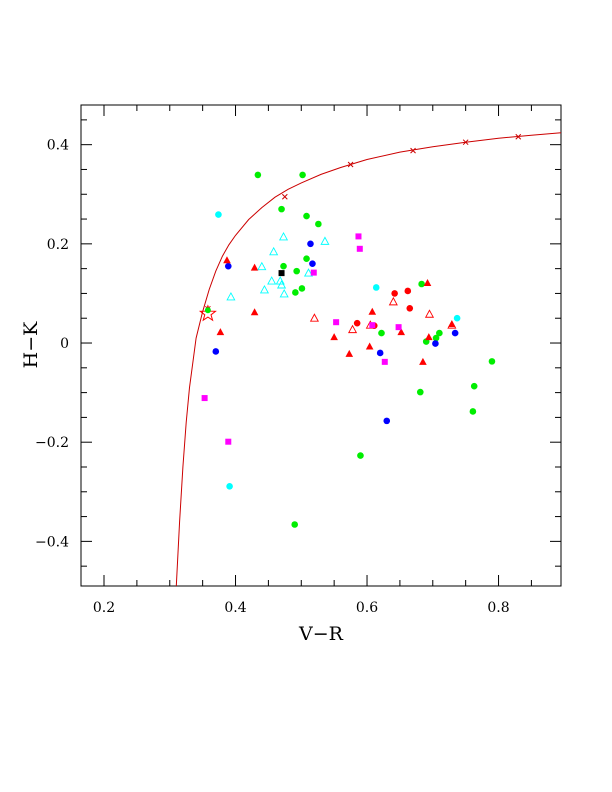 The height and width of the screenshot is (792, 612). What do you see at coordinates (64, 344) in the screenshot?
I see `y-tick-label: 0` at bounding box center [64, 344].